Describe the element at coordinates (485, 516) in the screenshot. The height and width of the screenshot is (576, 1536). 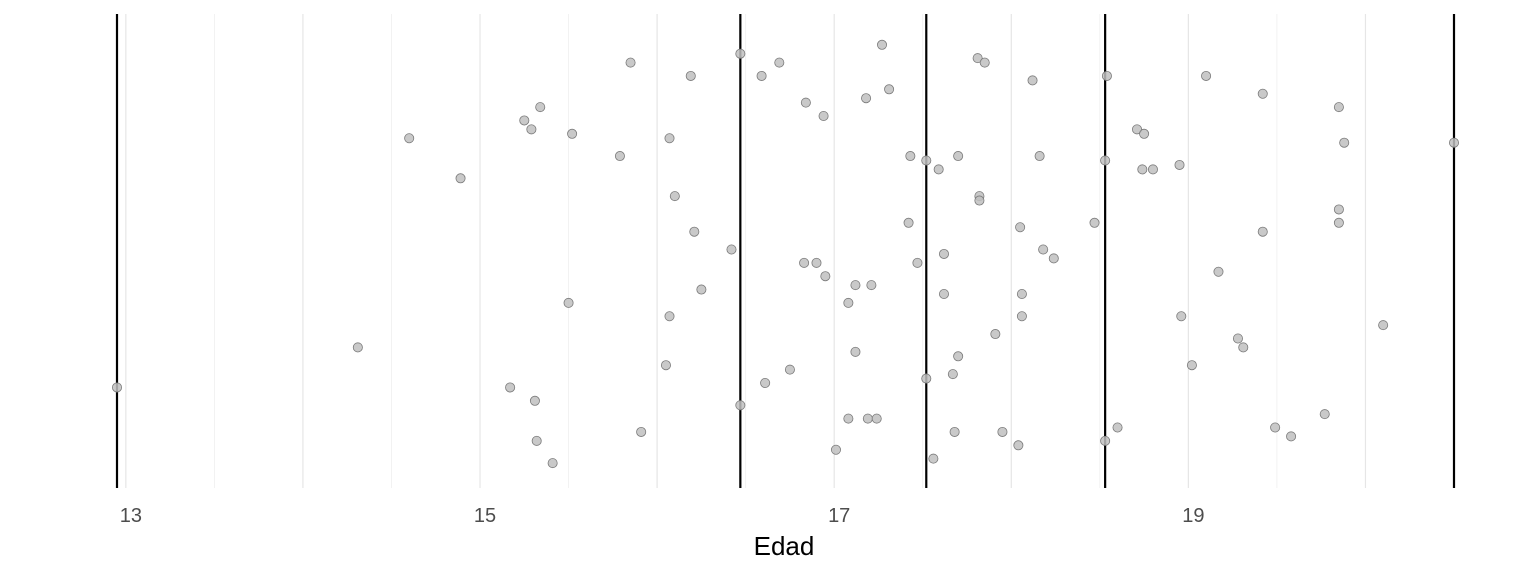
I see `x-tick-label: 15` at that location.